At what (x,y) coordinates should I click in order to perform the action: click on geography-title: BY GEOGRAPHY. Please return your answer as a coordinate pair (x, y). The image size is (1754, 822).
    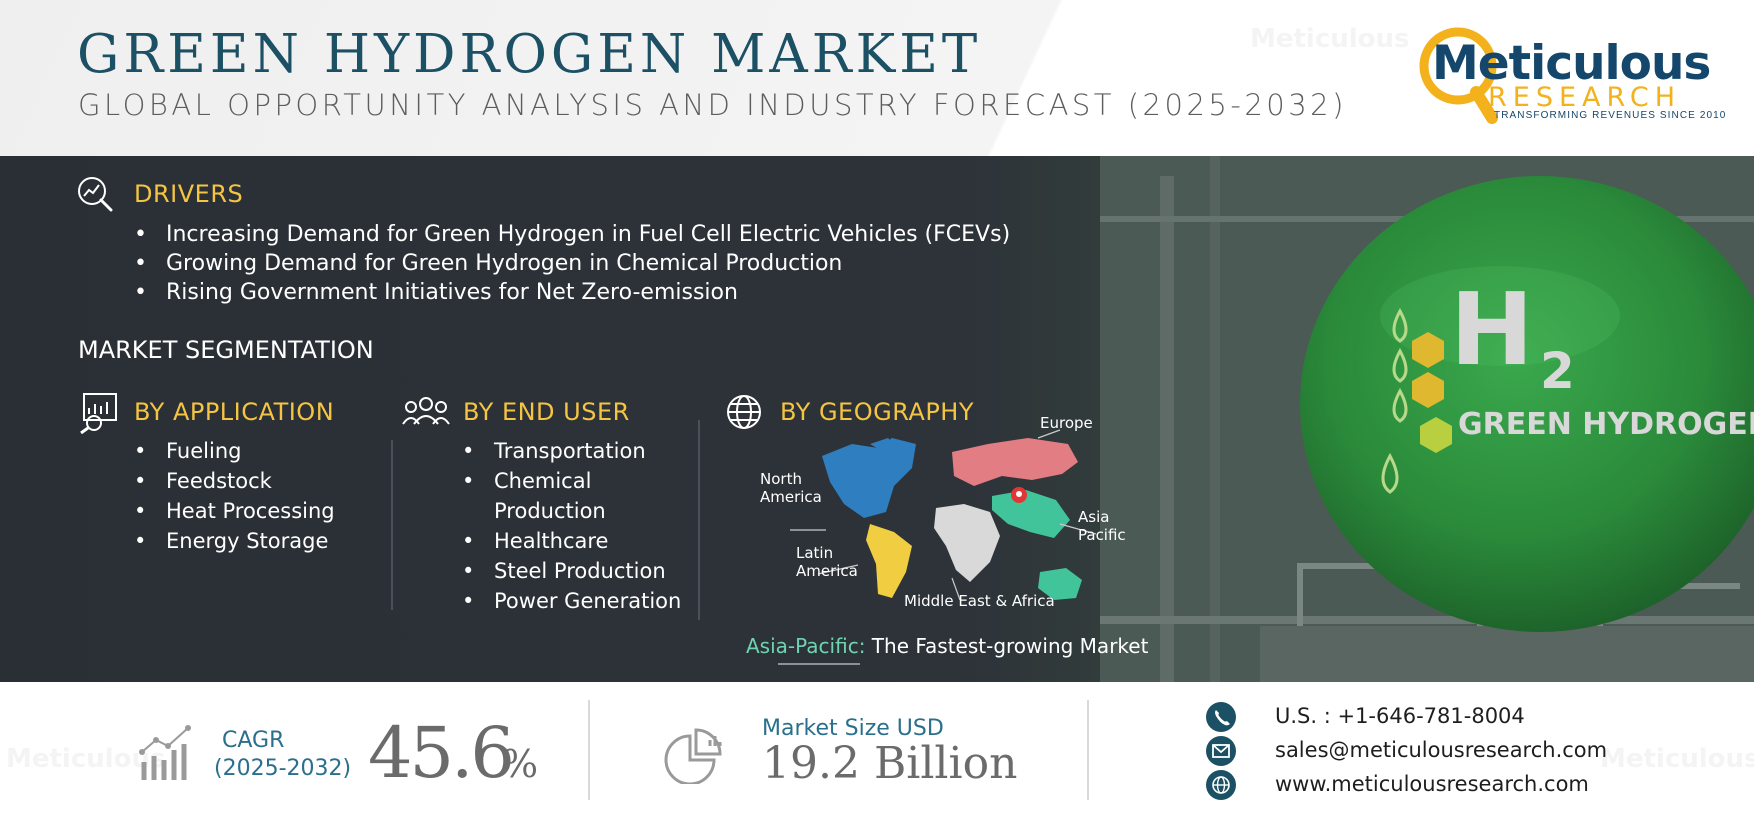
    Looking at the image, I should click on (877, 412).